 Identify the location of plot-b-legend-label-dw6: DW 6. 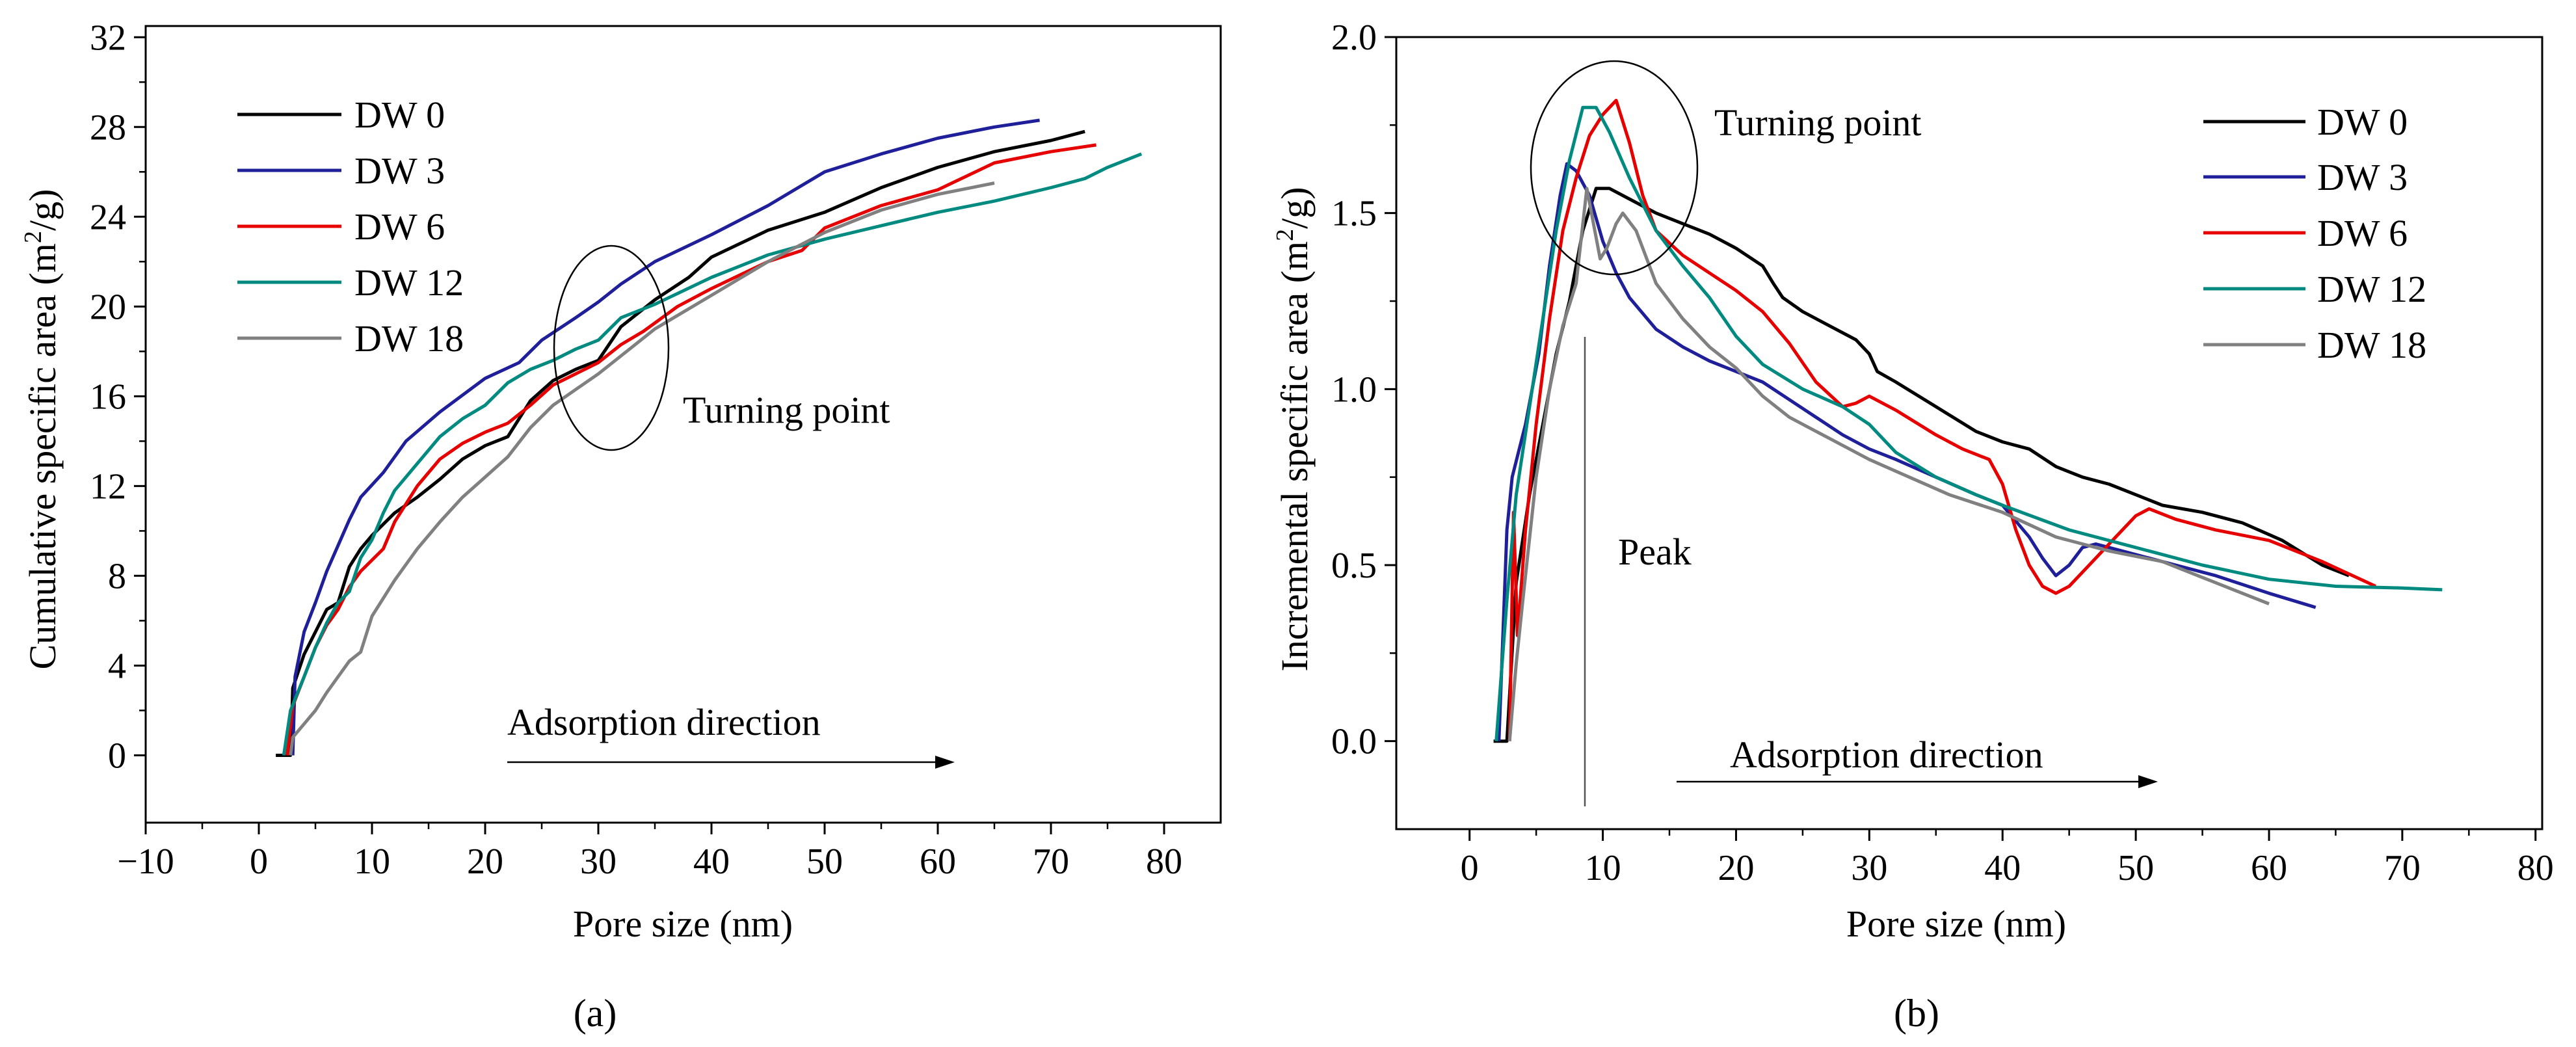
(2362, 233).